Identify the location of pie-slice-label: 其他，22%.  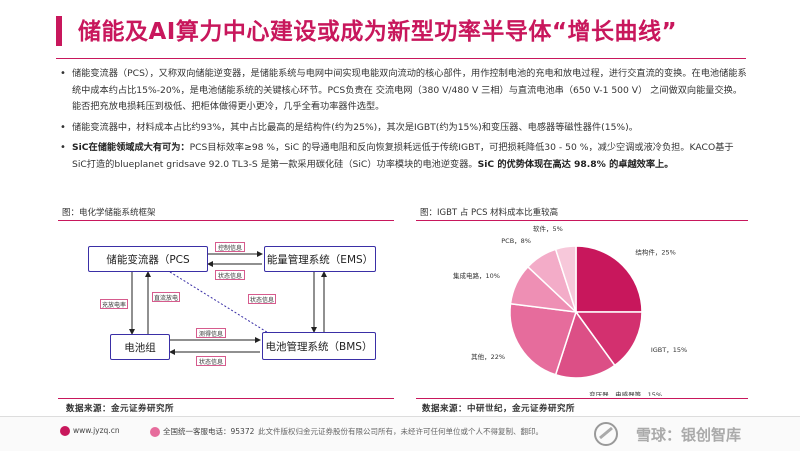
(488, 356).